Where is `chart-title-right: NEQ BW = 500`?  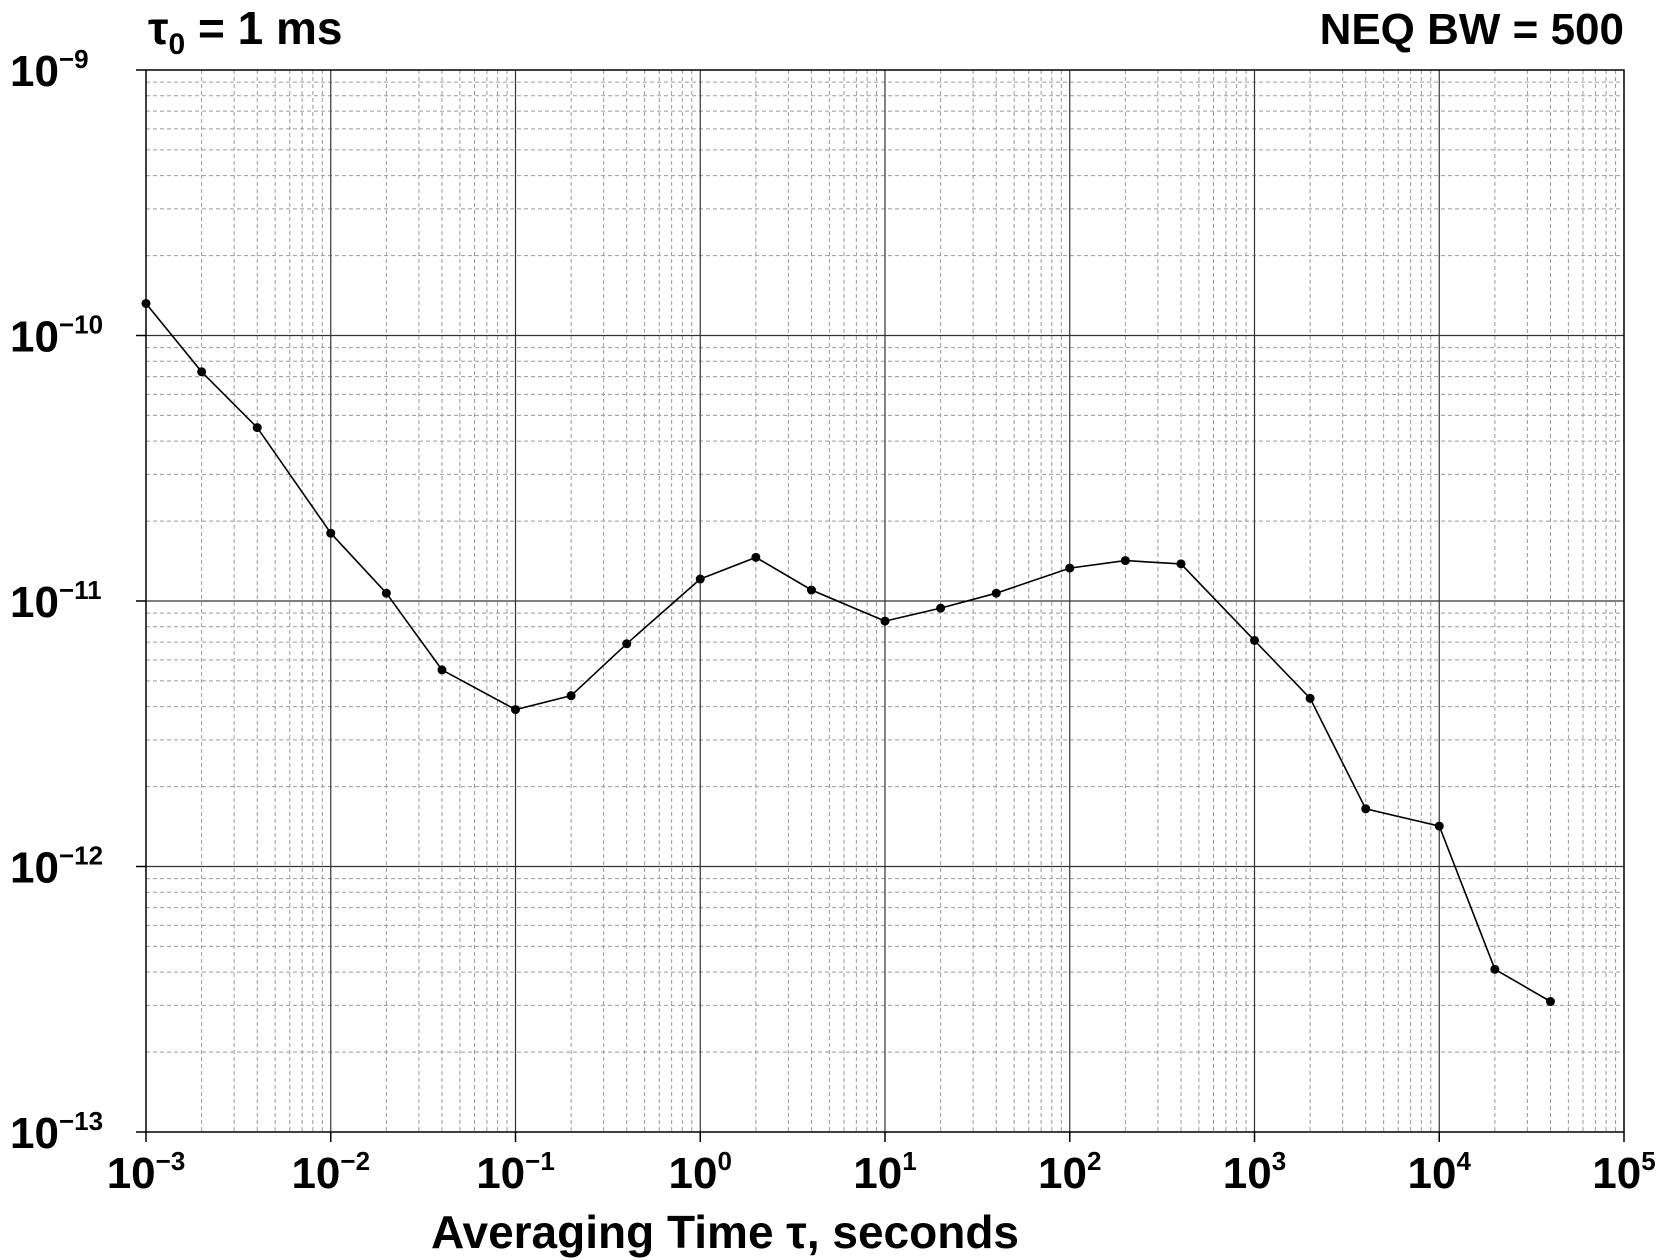 chart-title-right: NEQ BW = 500 is located at coordinates (1472, 29).